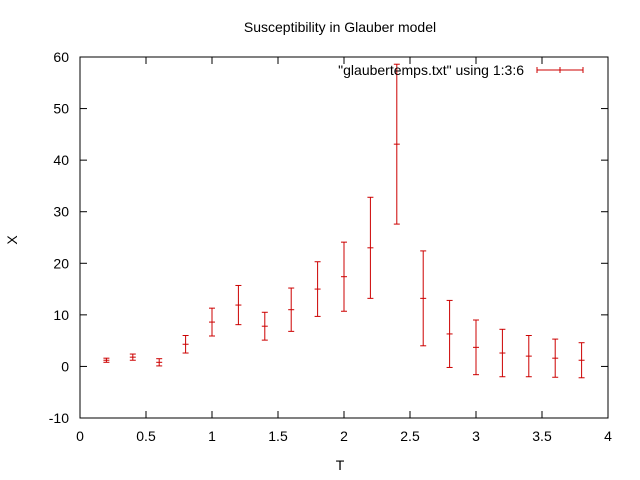 This screenshot has height=480, width=640. I want to click on y-tick-label: 0, so click(65, 366).